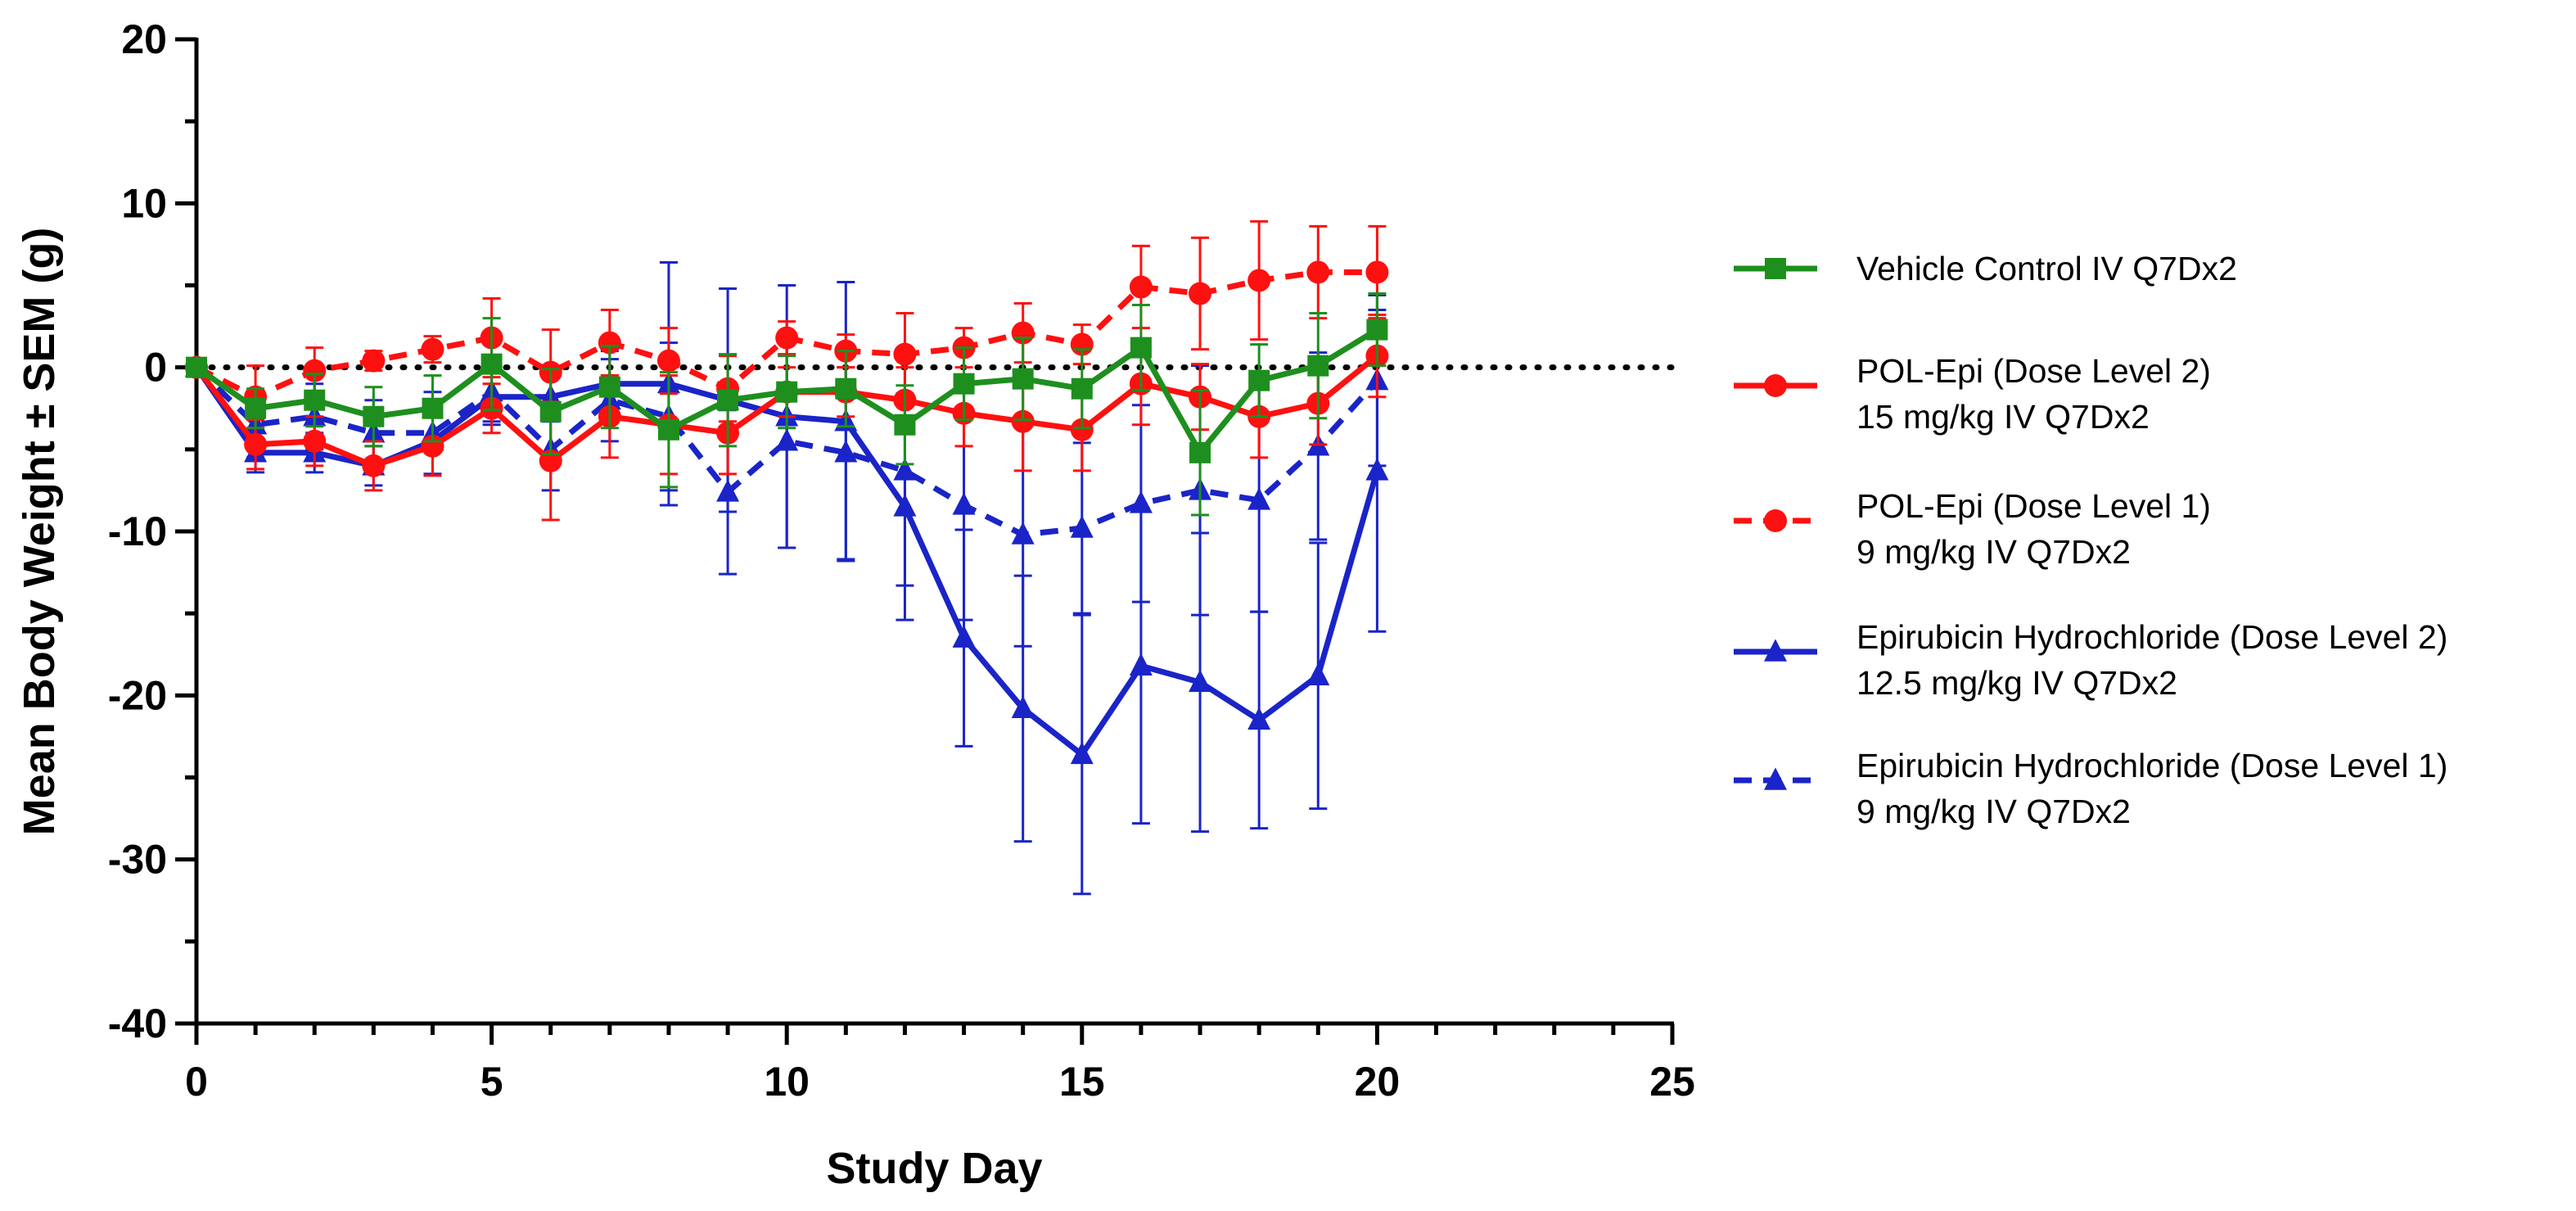 The width and height of the screenshot is (2576, 1211). I want to click on x-axis-title: Study Day, so click(934, 1168).